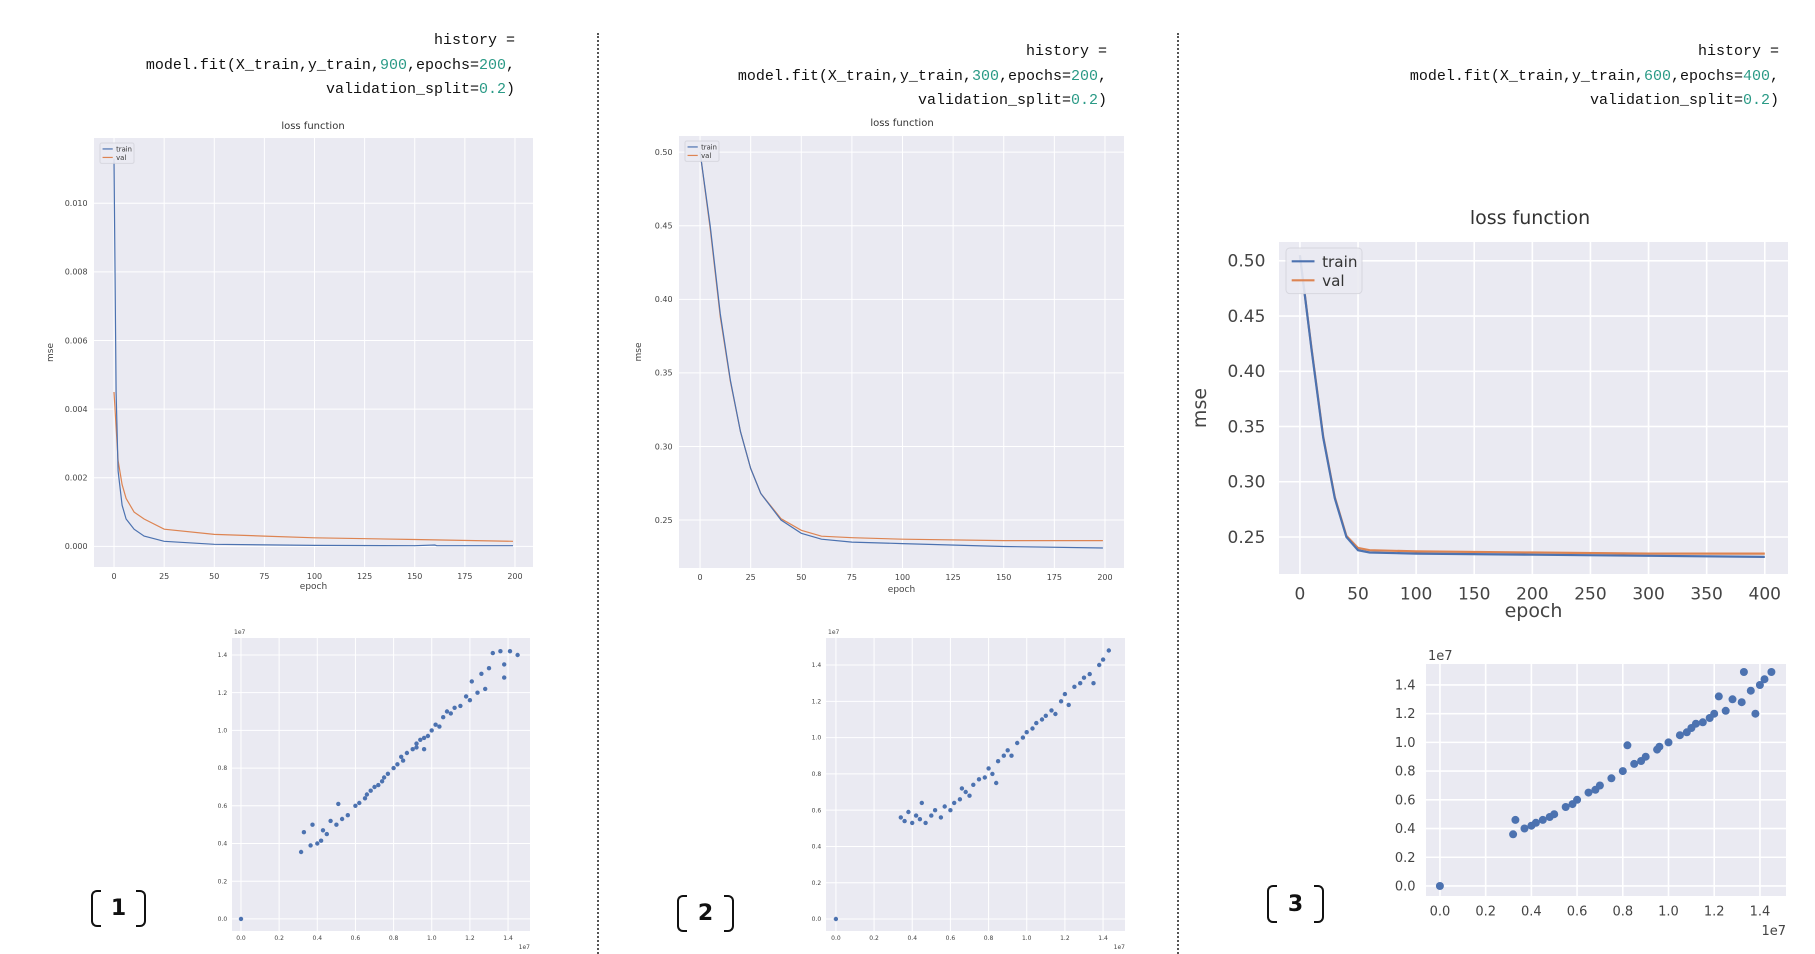 Image resolution: width=1815 pixels, height=954 pixels. What do you see at coordinates (1333, 281) in the screenshot?
I see `legend-label-val: val` at bounding box center [1333, 281].